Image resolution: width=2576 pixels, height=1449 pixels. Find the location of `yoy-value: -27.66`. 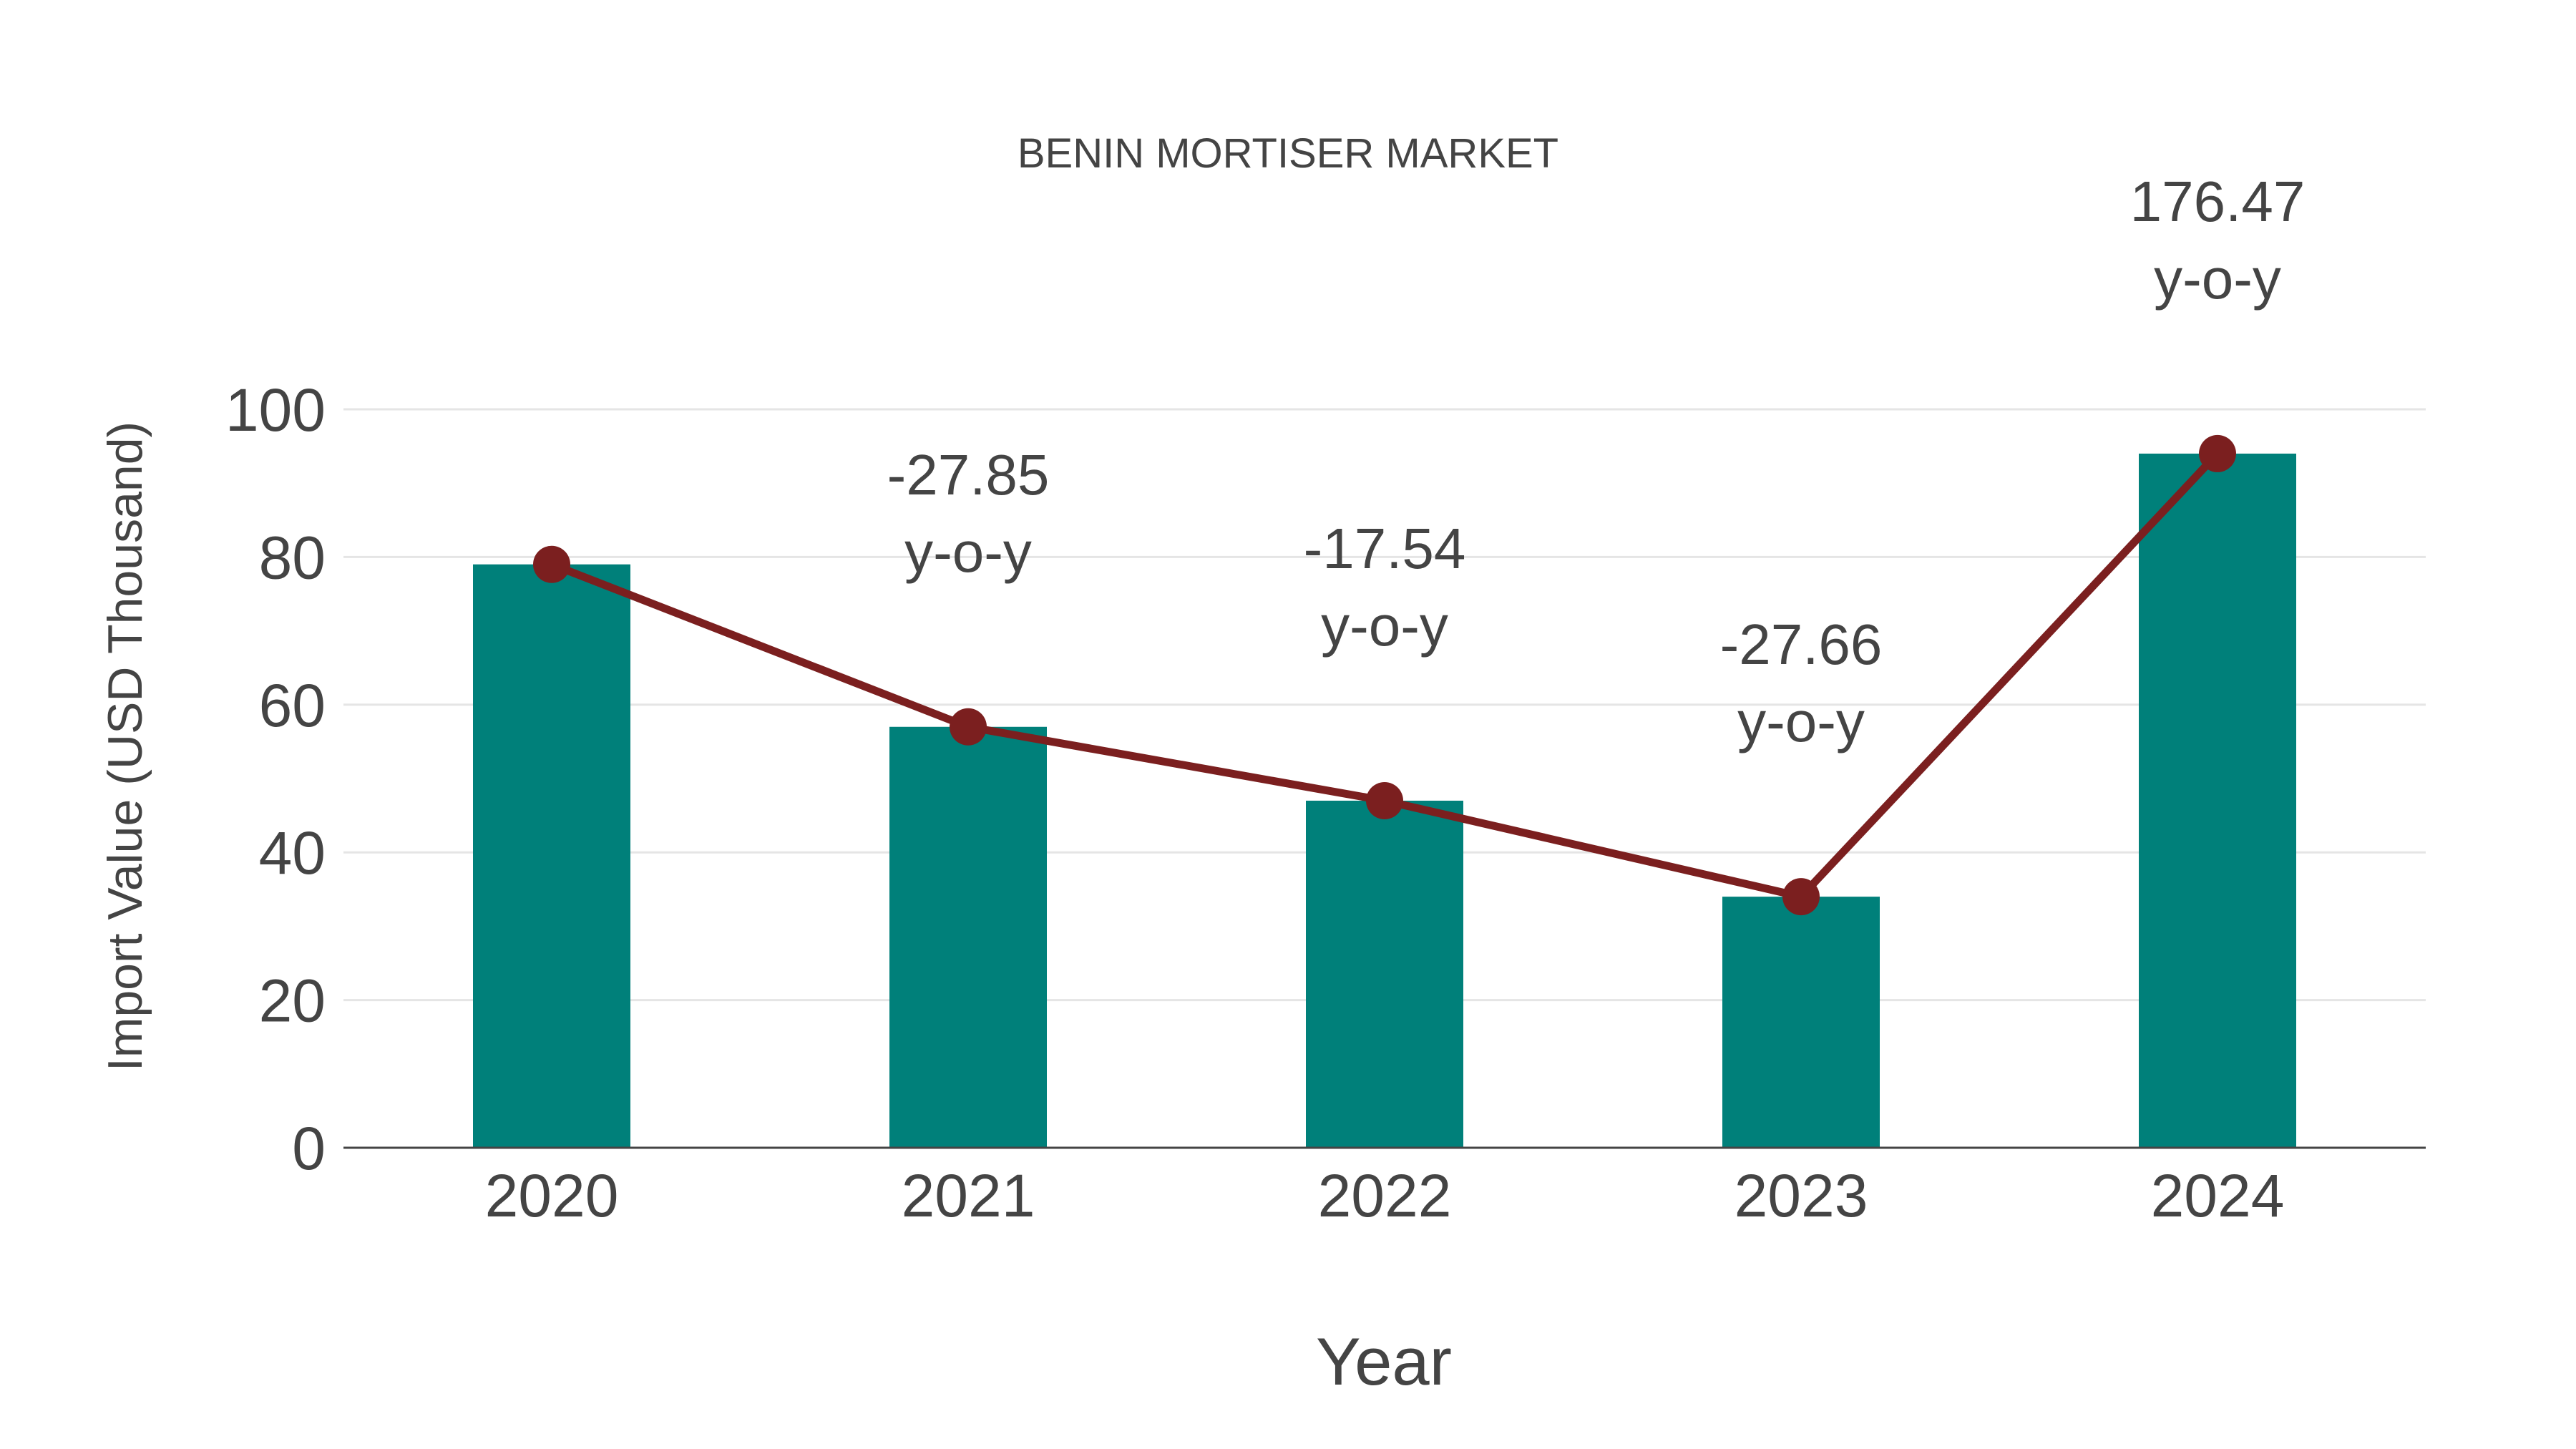

yoy-value: -27.66 is located at coordinates (1801, 644).